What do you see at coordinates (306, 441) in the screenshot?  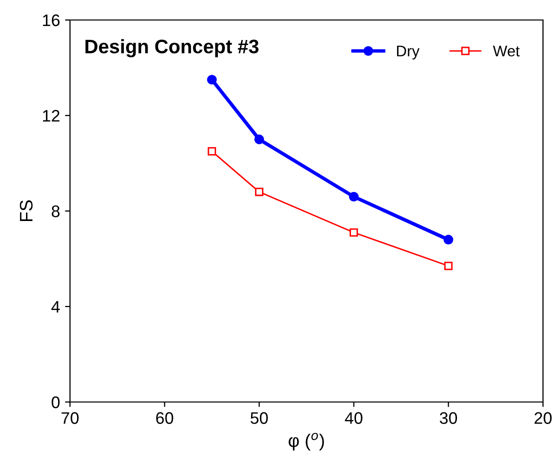 I see `x-axis-title: φ ($^{o}$)` at bounding box center [306, 441].